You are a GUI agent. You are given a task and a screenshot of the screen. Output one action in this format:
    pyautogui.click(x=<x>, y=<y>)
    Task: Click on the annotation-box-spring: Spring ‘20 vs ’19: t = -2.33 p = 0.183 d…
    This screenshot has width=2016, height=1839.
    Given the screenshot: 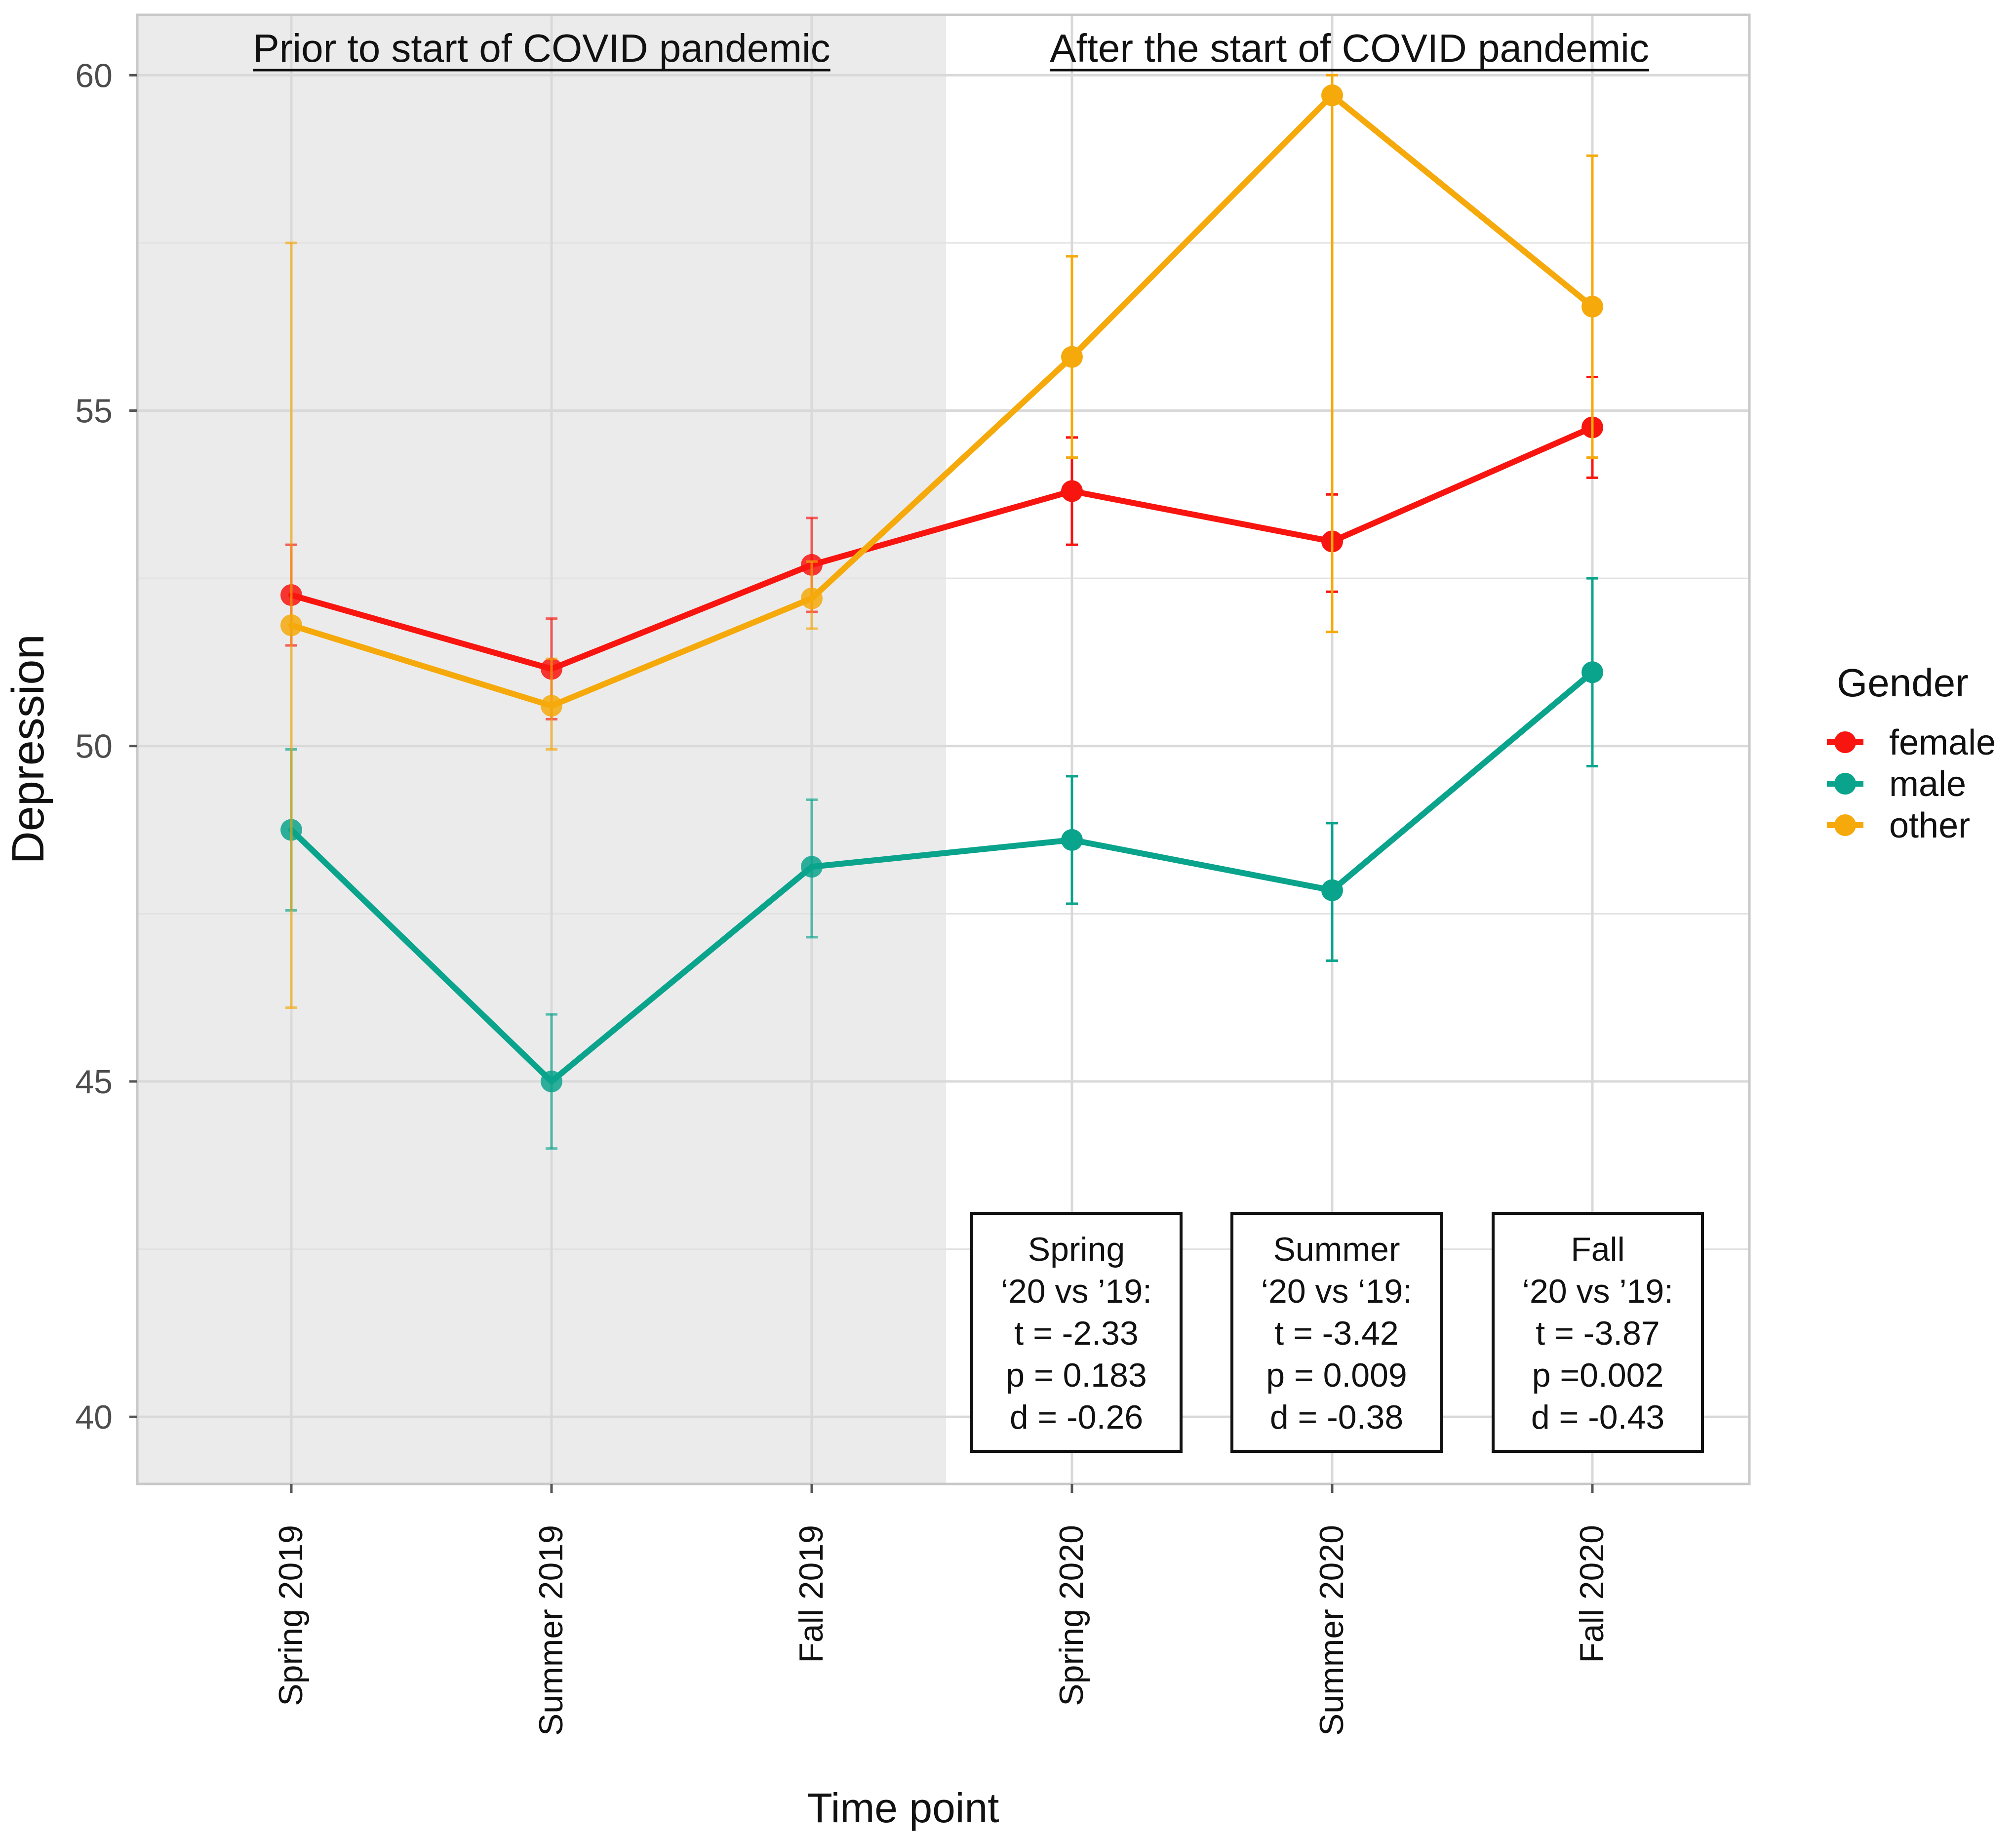 What is the action you would take?
    pyautogui.click(x=1076, y=1332)
    